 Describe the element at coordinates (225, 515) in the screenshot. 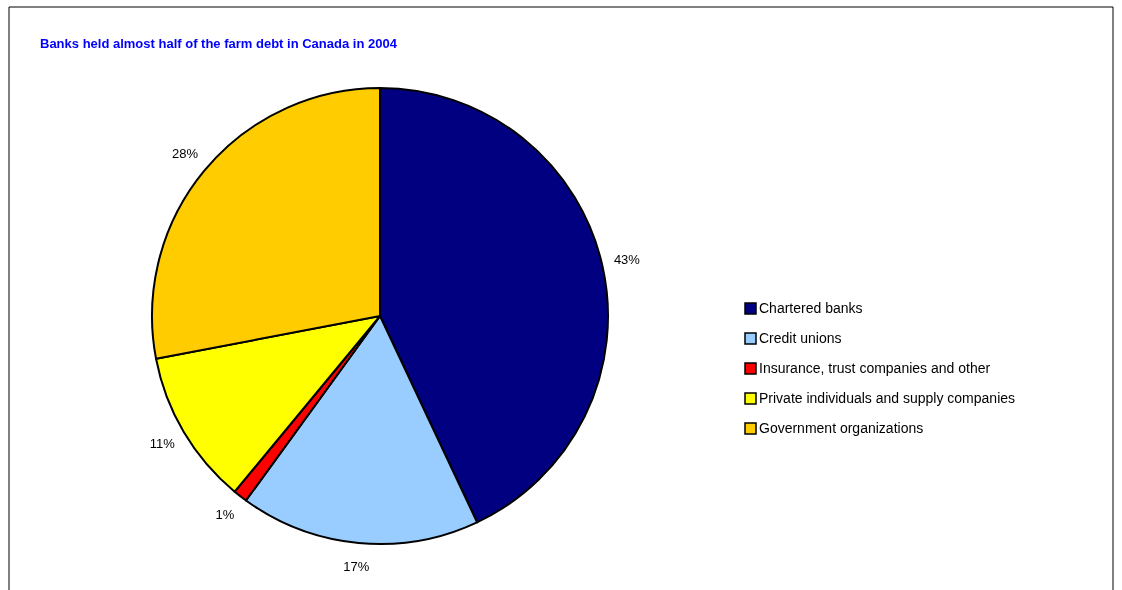

I see `data-label: 1%` at that location.